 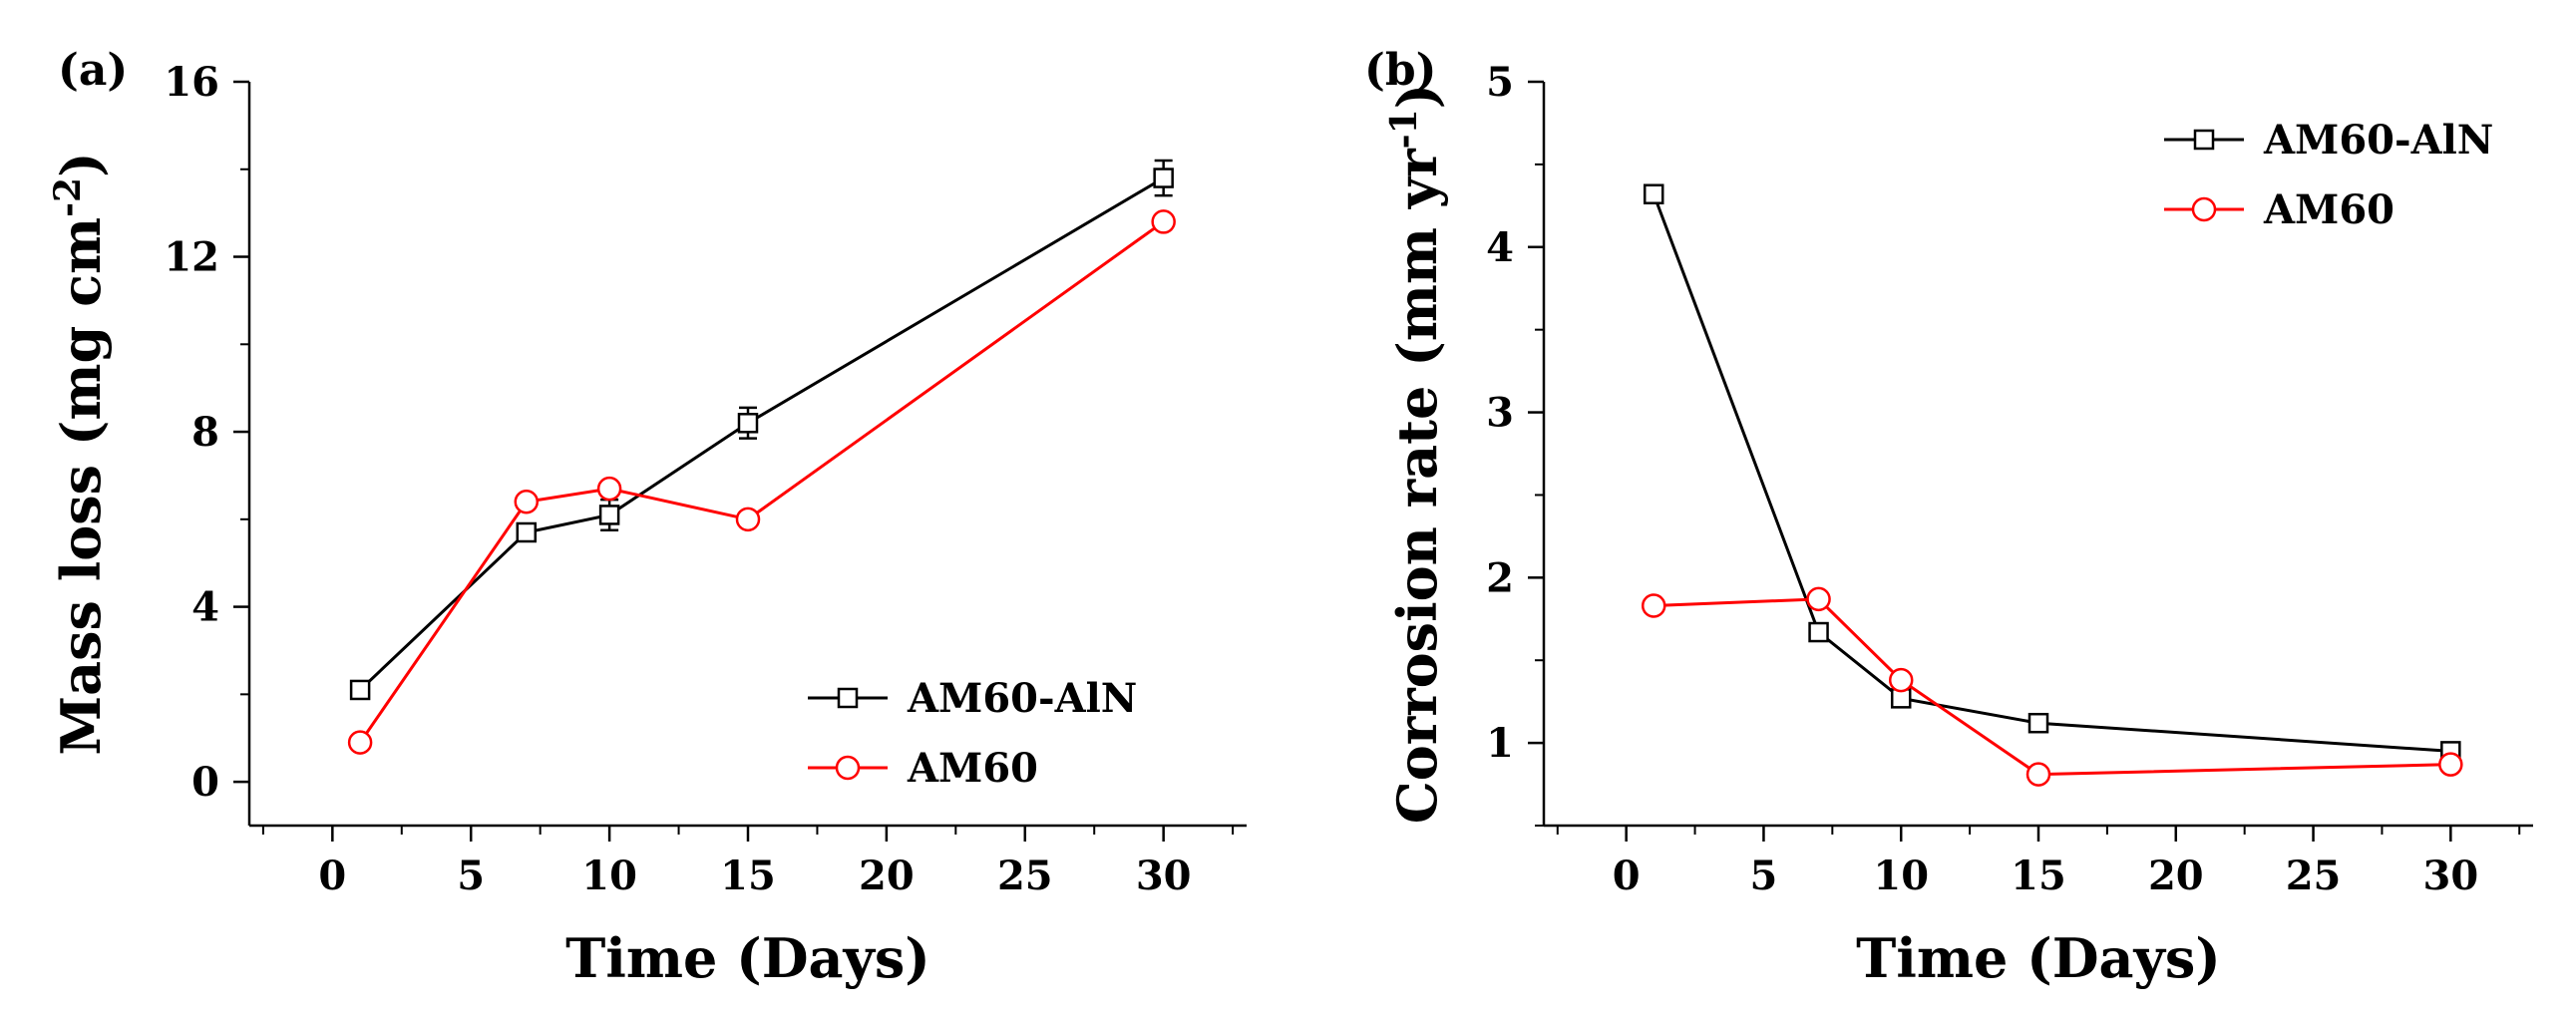 I want to click on panel-label: (a), so click(x=93, y=70).